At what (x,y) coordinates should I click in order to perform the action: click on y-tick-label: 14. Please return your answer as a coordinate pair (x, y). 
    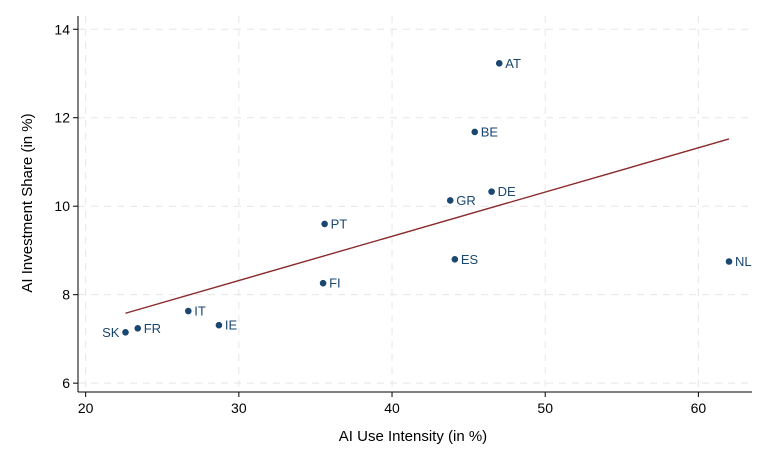
    Looking at the image, I should click on (62, 29).